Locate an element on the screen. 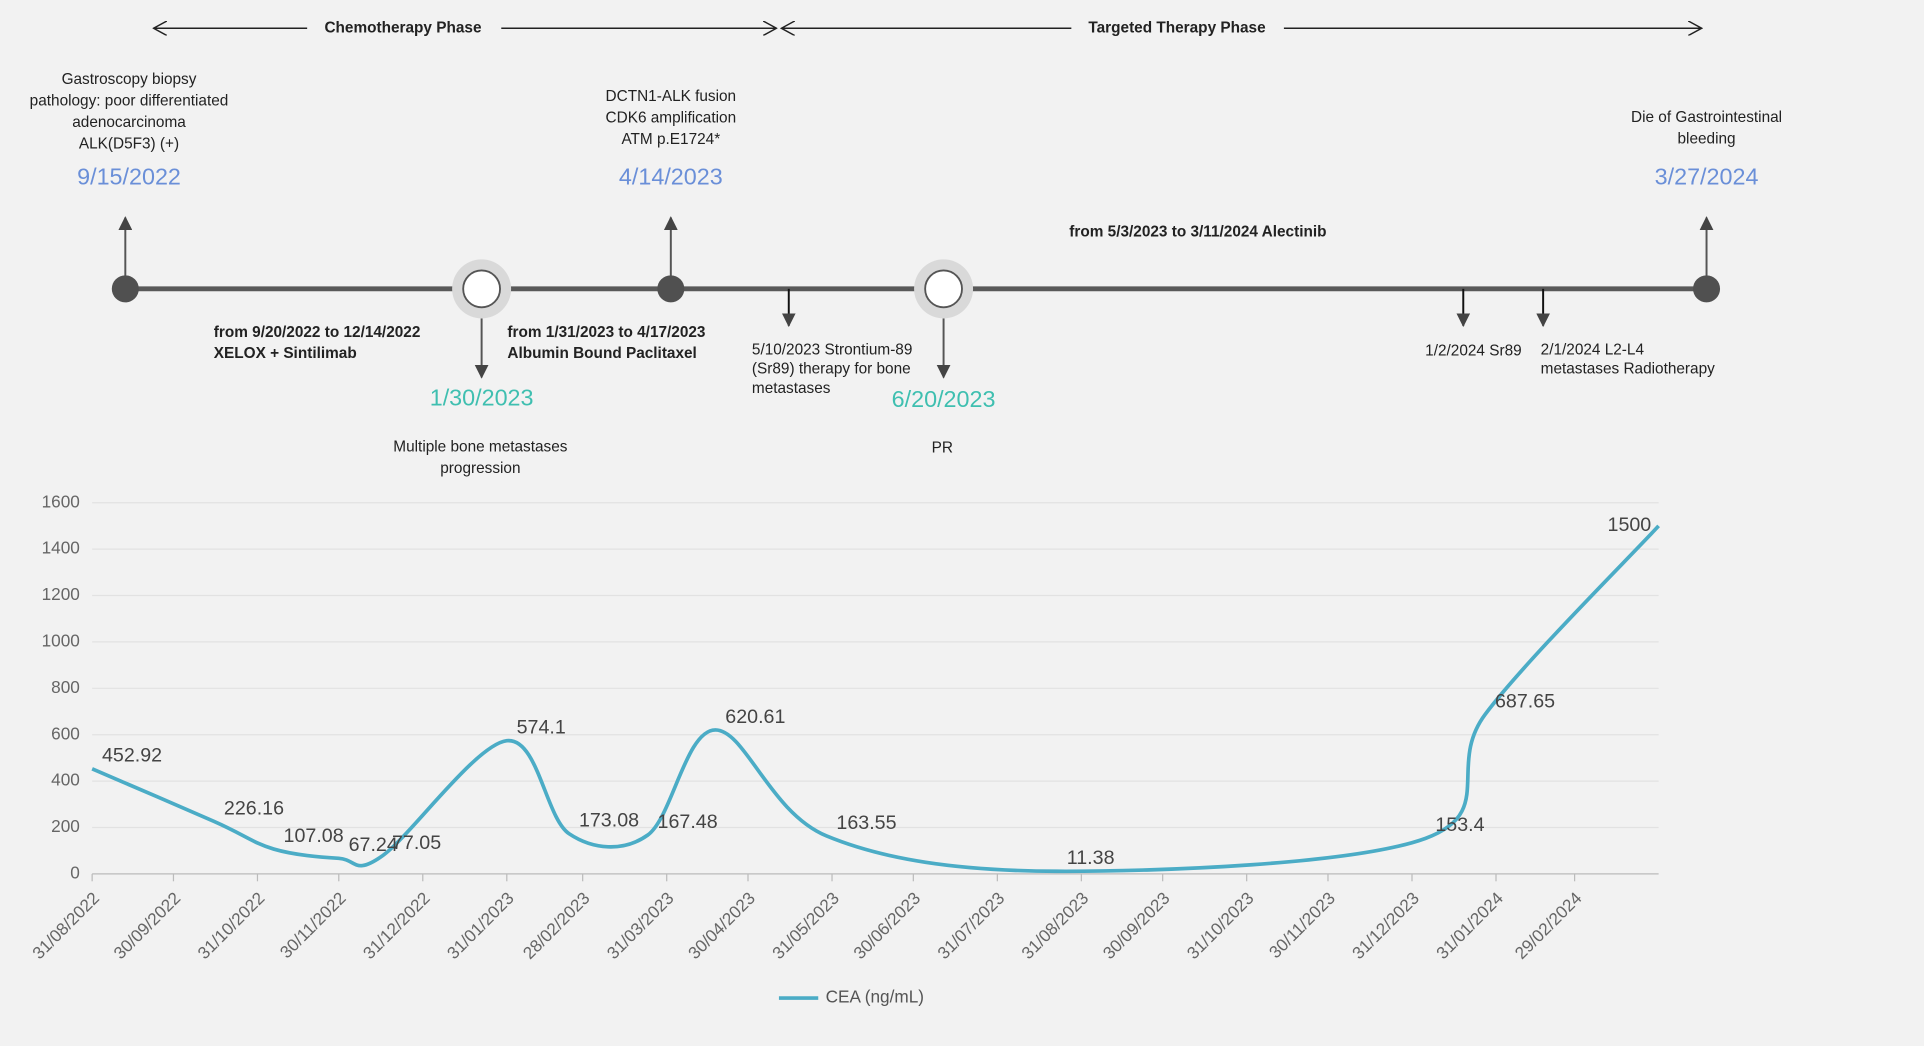 The height and width of the screenshot is (1046, 1924). phase-label: Targeted Therapy Phase is located at coordinates (1177, 27).